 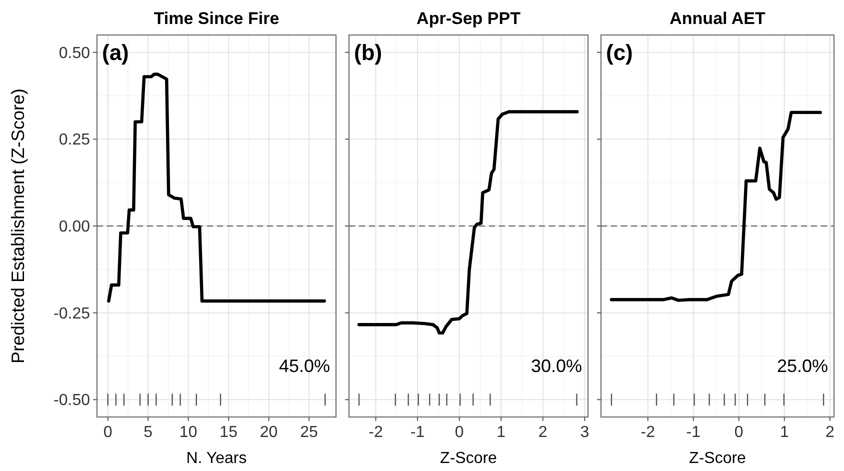 I want to click on x-tick-label: 20, so click(x=269, y=432).